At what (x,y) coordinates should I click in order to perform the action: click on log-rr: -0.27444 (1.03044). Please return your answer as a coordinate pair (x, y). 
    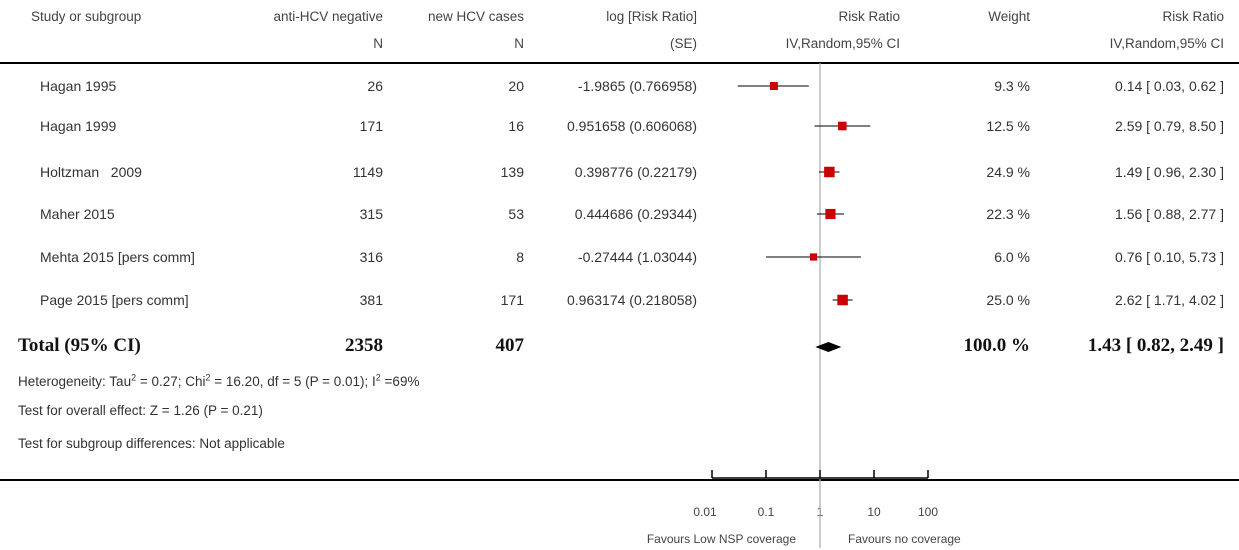
    Looking at the image, I should click on (637, 257).